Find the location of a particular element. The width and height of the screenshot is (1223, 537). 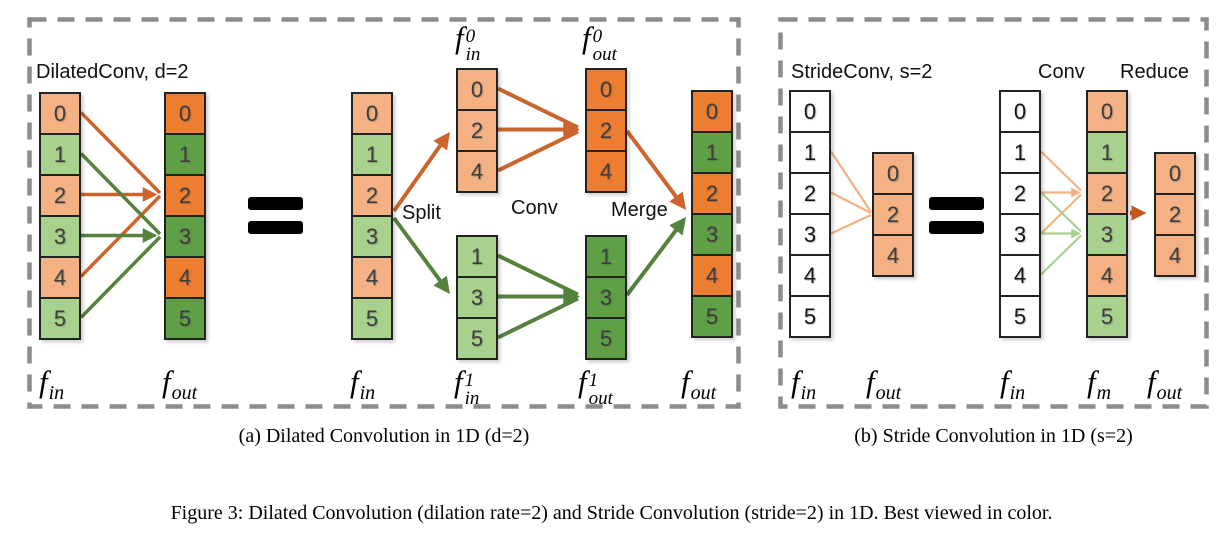

column-b-fout-right: 0 2 4 is located at coordinates (1175, 214).